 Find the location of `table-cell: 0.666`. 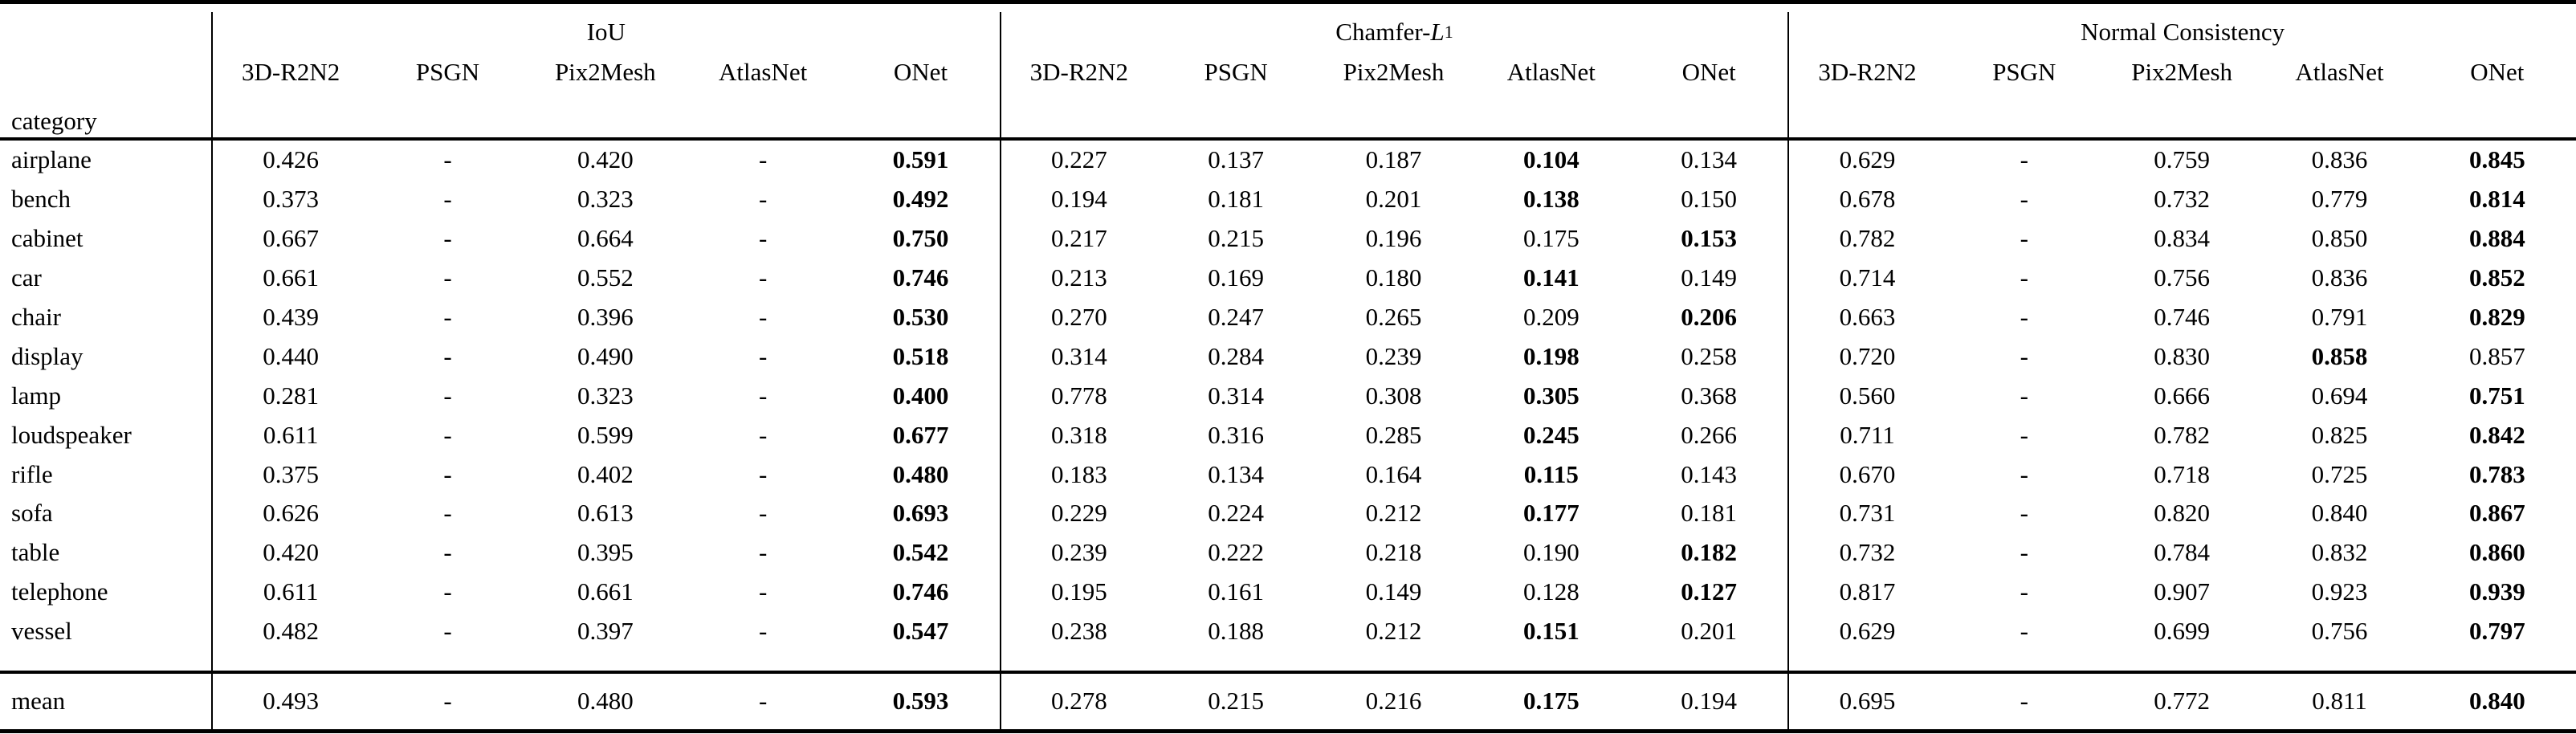

table-cell: 0.666 is located at coordinates (2182, 395).